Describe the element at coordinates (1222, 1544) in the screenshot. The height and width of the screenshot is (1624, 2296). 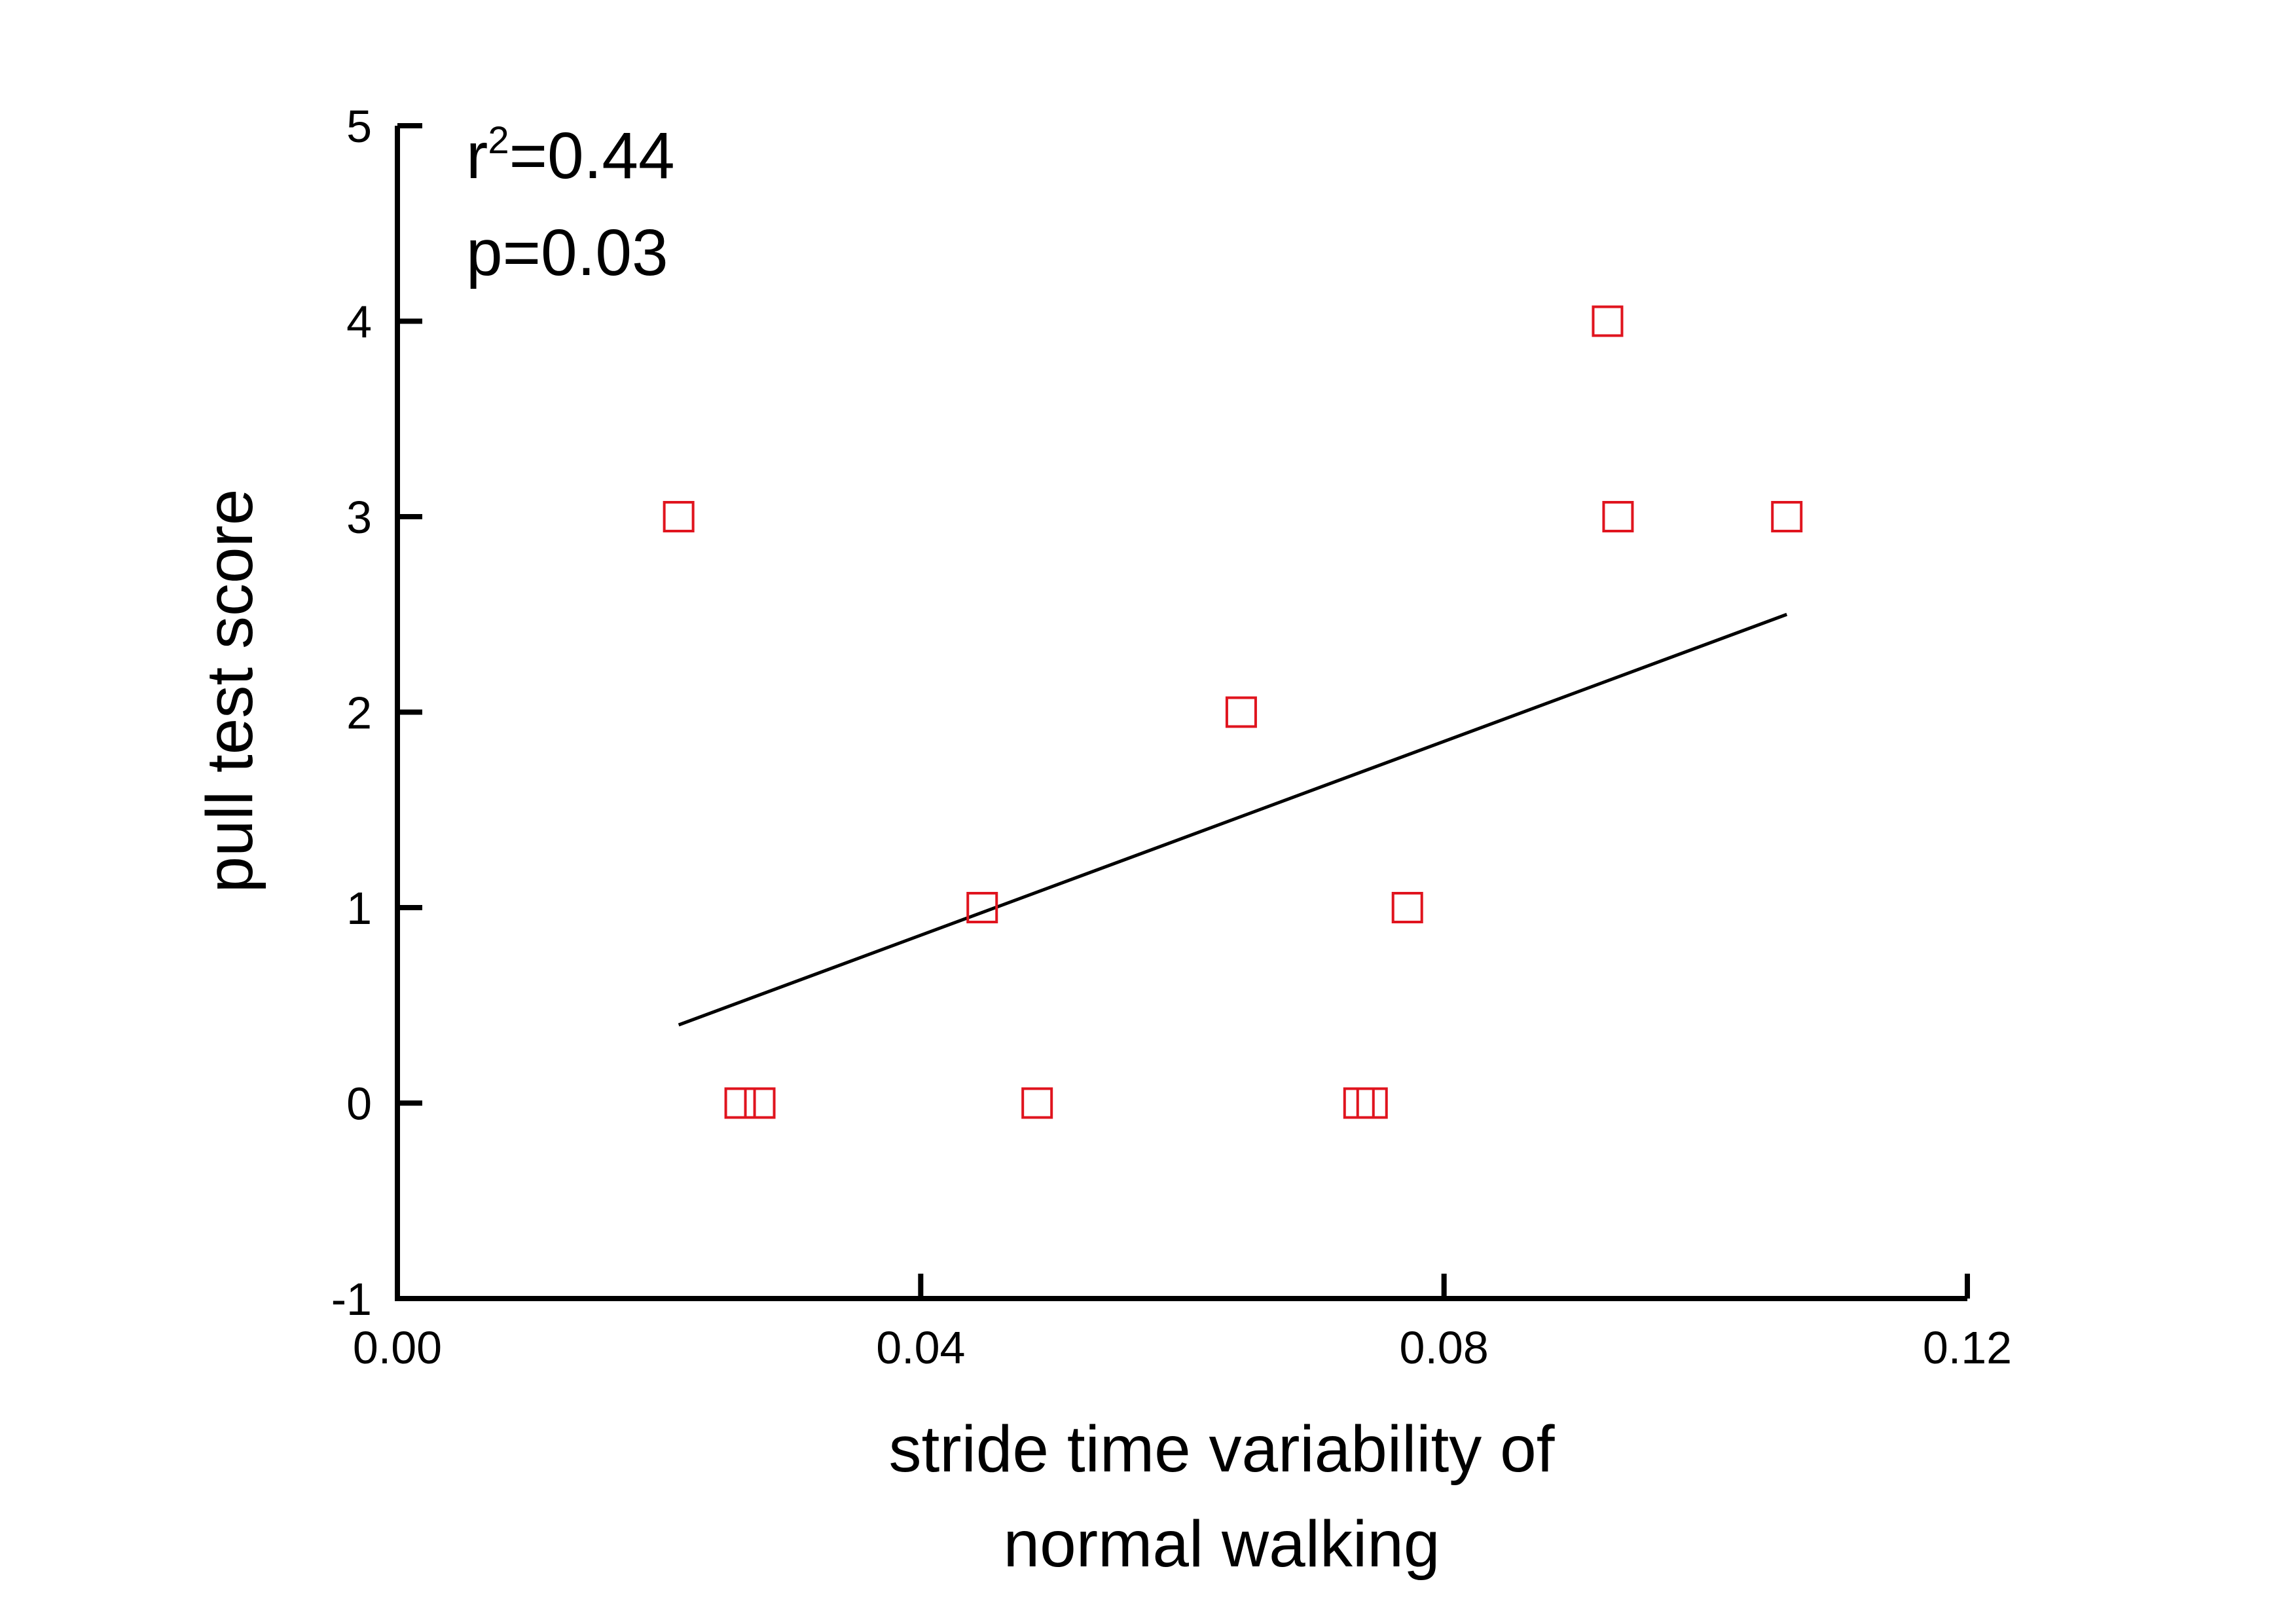
I see `x-axis-title-line-2: normal walking` at that location.